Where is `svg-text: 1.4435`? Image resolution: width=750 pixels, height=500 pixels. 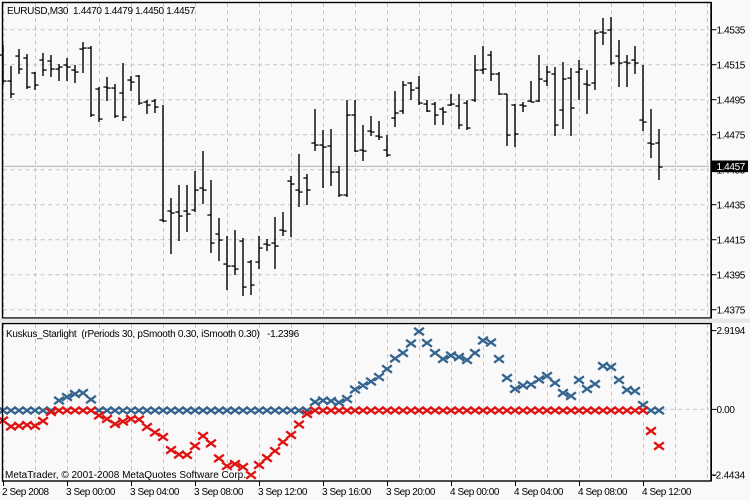 svg-text: 1.4435 is located at coordinates (731, 205).